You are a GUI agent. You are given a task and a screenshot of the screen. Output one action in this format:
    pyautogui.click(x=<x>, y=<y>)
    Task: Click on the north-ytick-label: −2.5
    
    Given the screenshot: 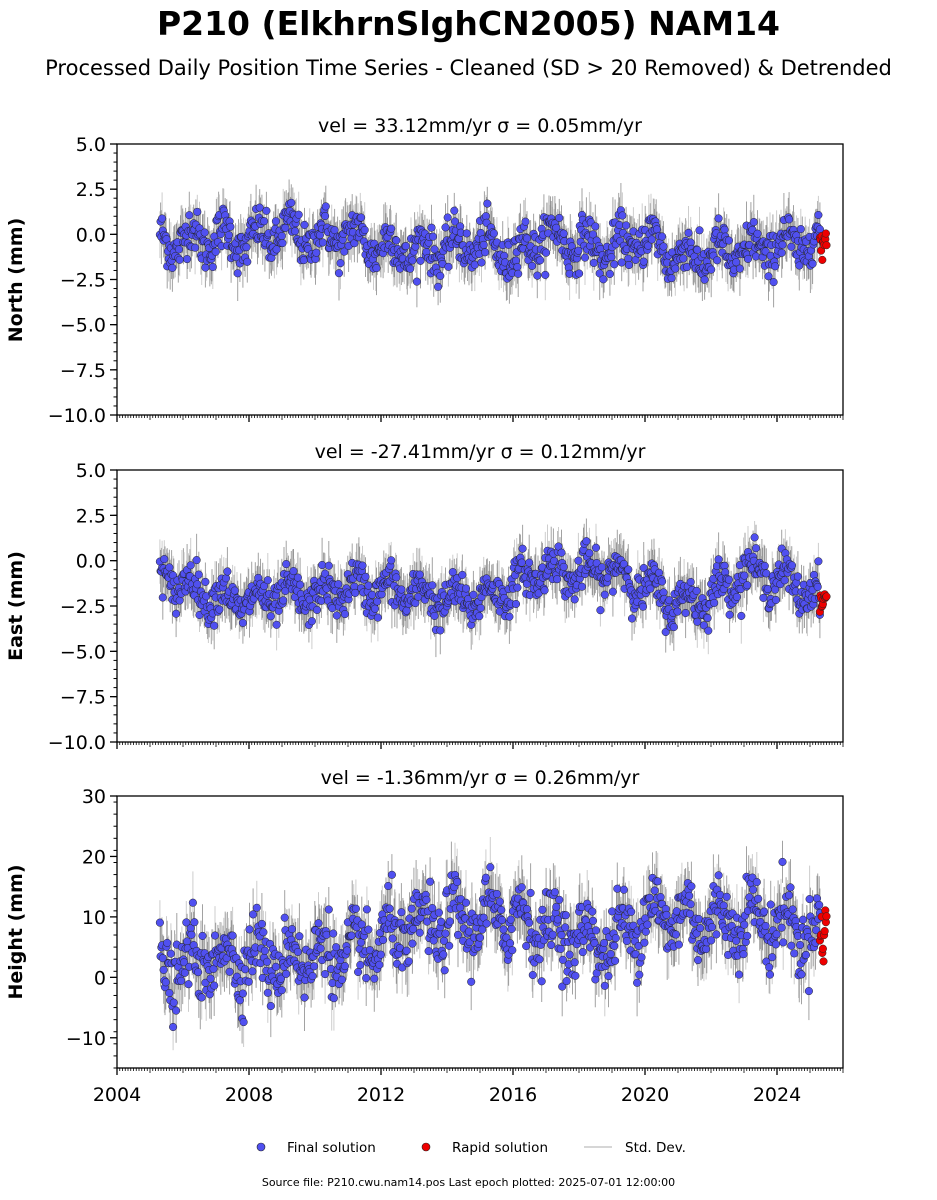 What is the action you would take?
    pyautogui.click(x=83, y=281)
    